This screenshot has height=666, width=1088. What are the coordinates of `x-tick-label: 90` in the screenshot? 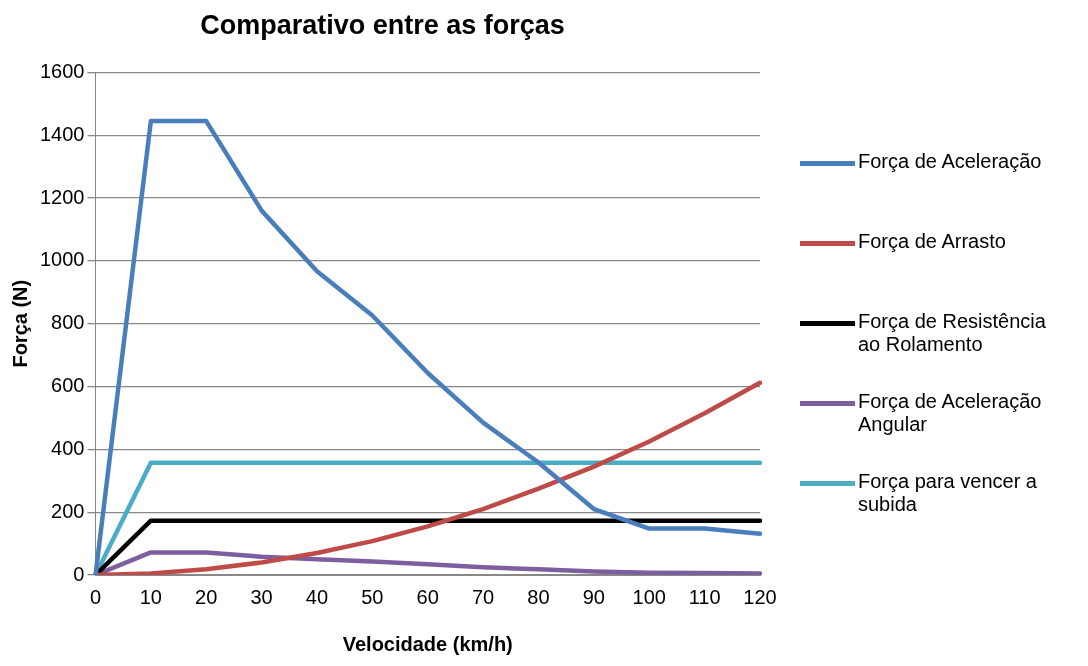 It's located at (593, 596).